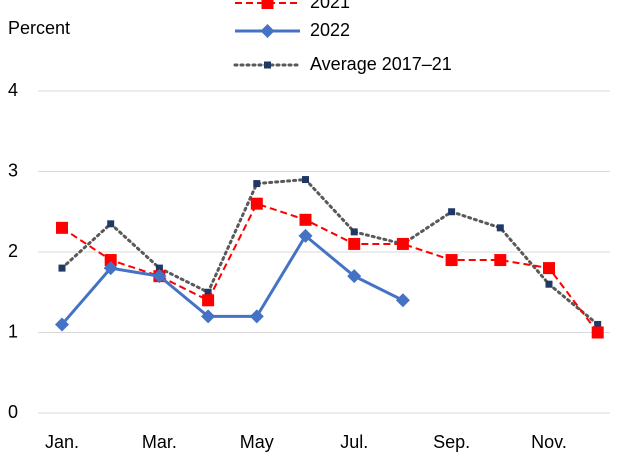  What do you see at coordinates (13, 170) in the screenshot?
I see `y-tick-label: 3` at bounding box center [13, 170].